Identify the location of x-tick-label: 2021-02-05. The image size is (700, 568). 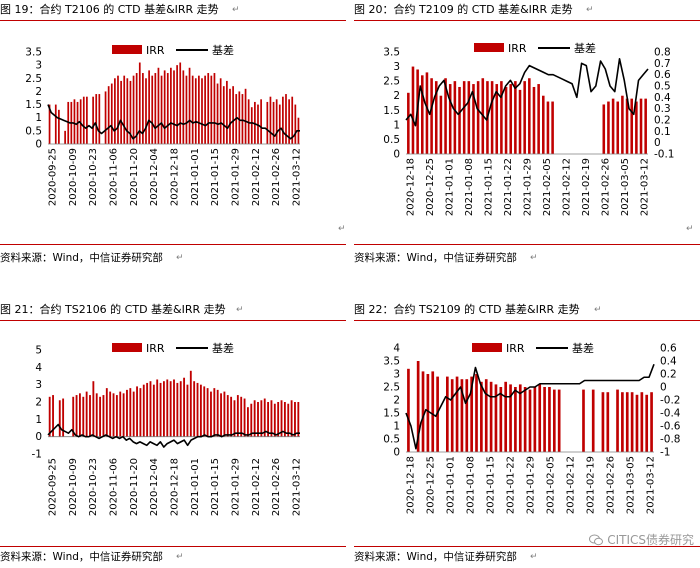
(551, 485).